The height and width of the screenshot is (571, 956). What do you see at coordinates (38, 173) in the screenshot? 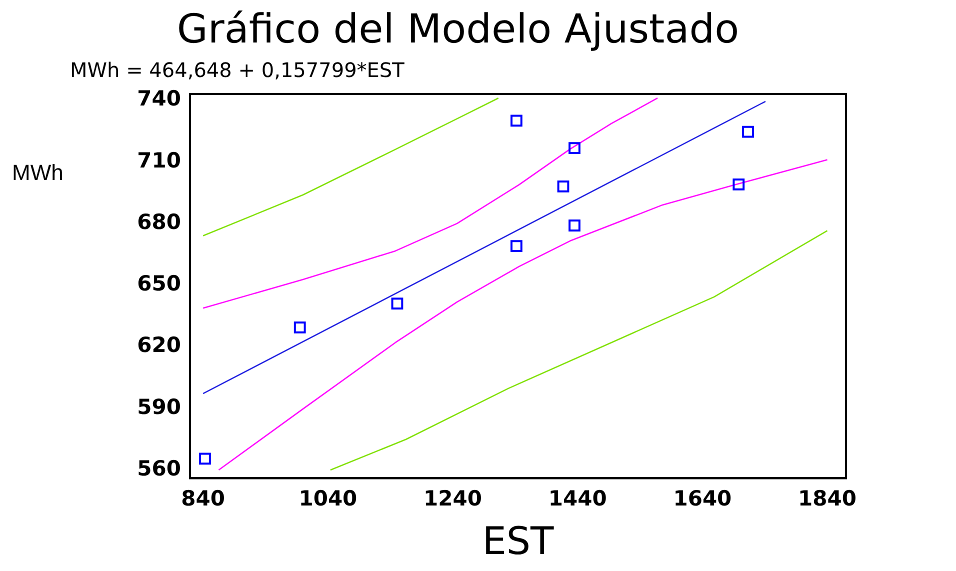
I see `y-axis-title: MWh` at bounding box center [38, 173].